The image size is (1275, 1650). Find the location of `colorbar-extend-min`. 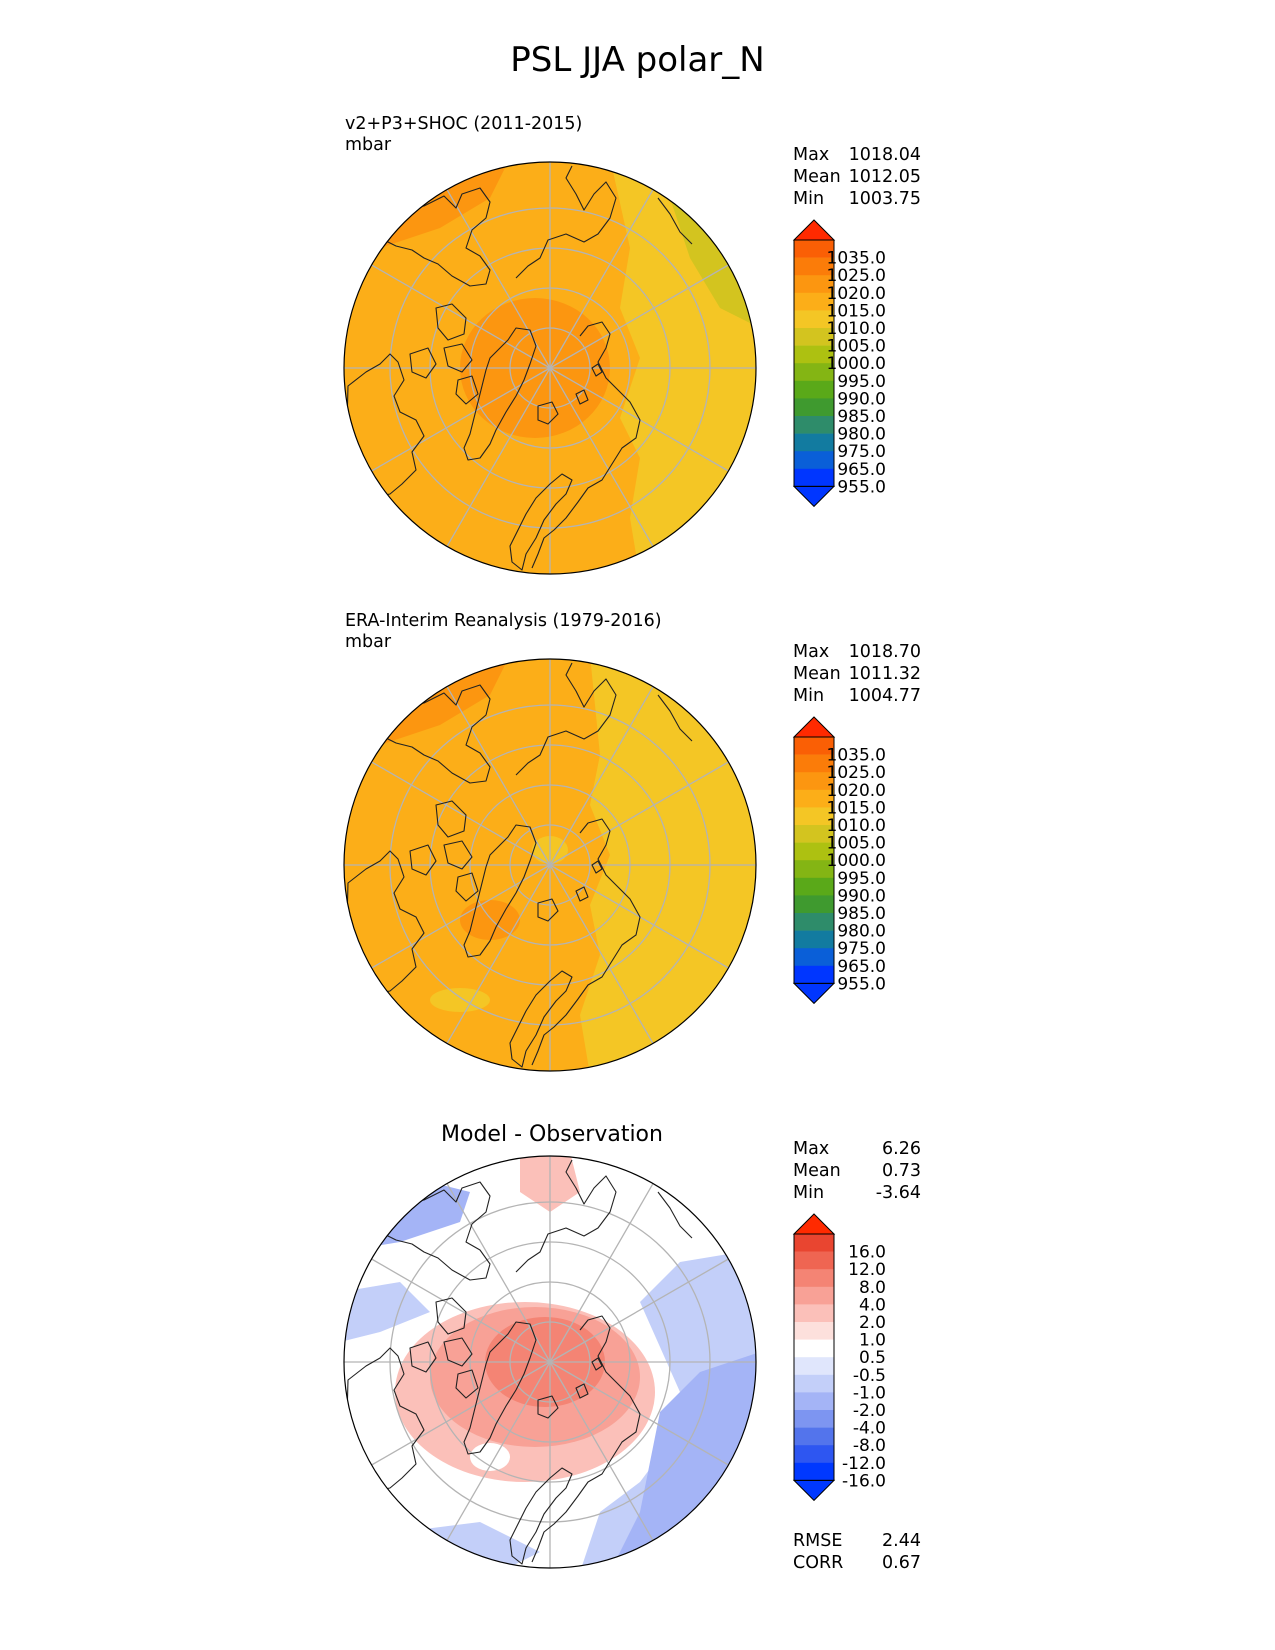

colorbar-extend-min is located at coordinates (814, 993).